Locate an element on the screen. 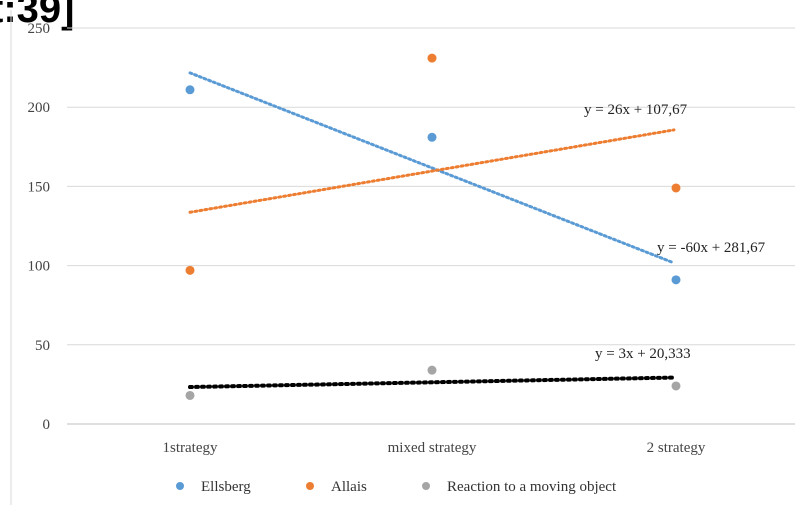  legend-label: Ellsberg is located at coordinates (226, 487).